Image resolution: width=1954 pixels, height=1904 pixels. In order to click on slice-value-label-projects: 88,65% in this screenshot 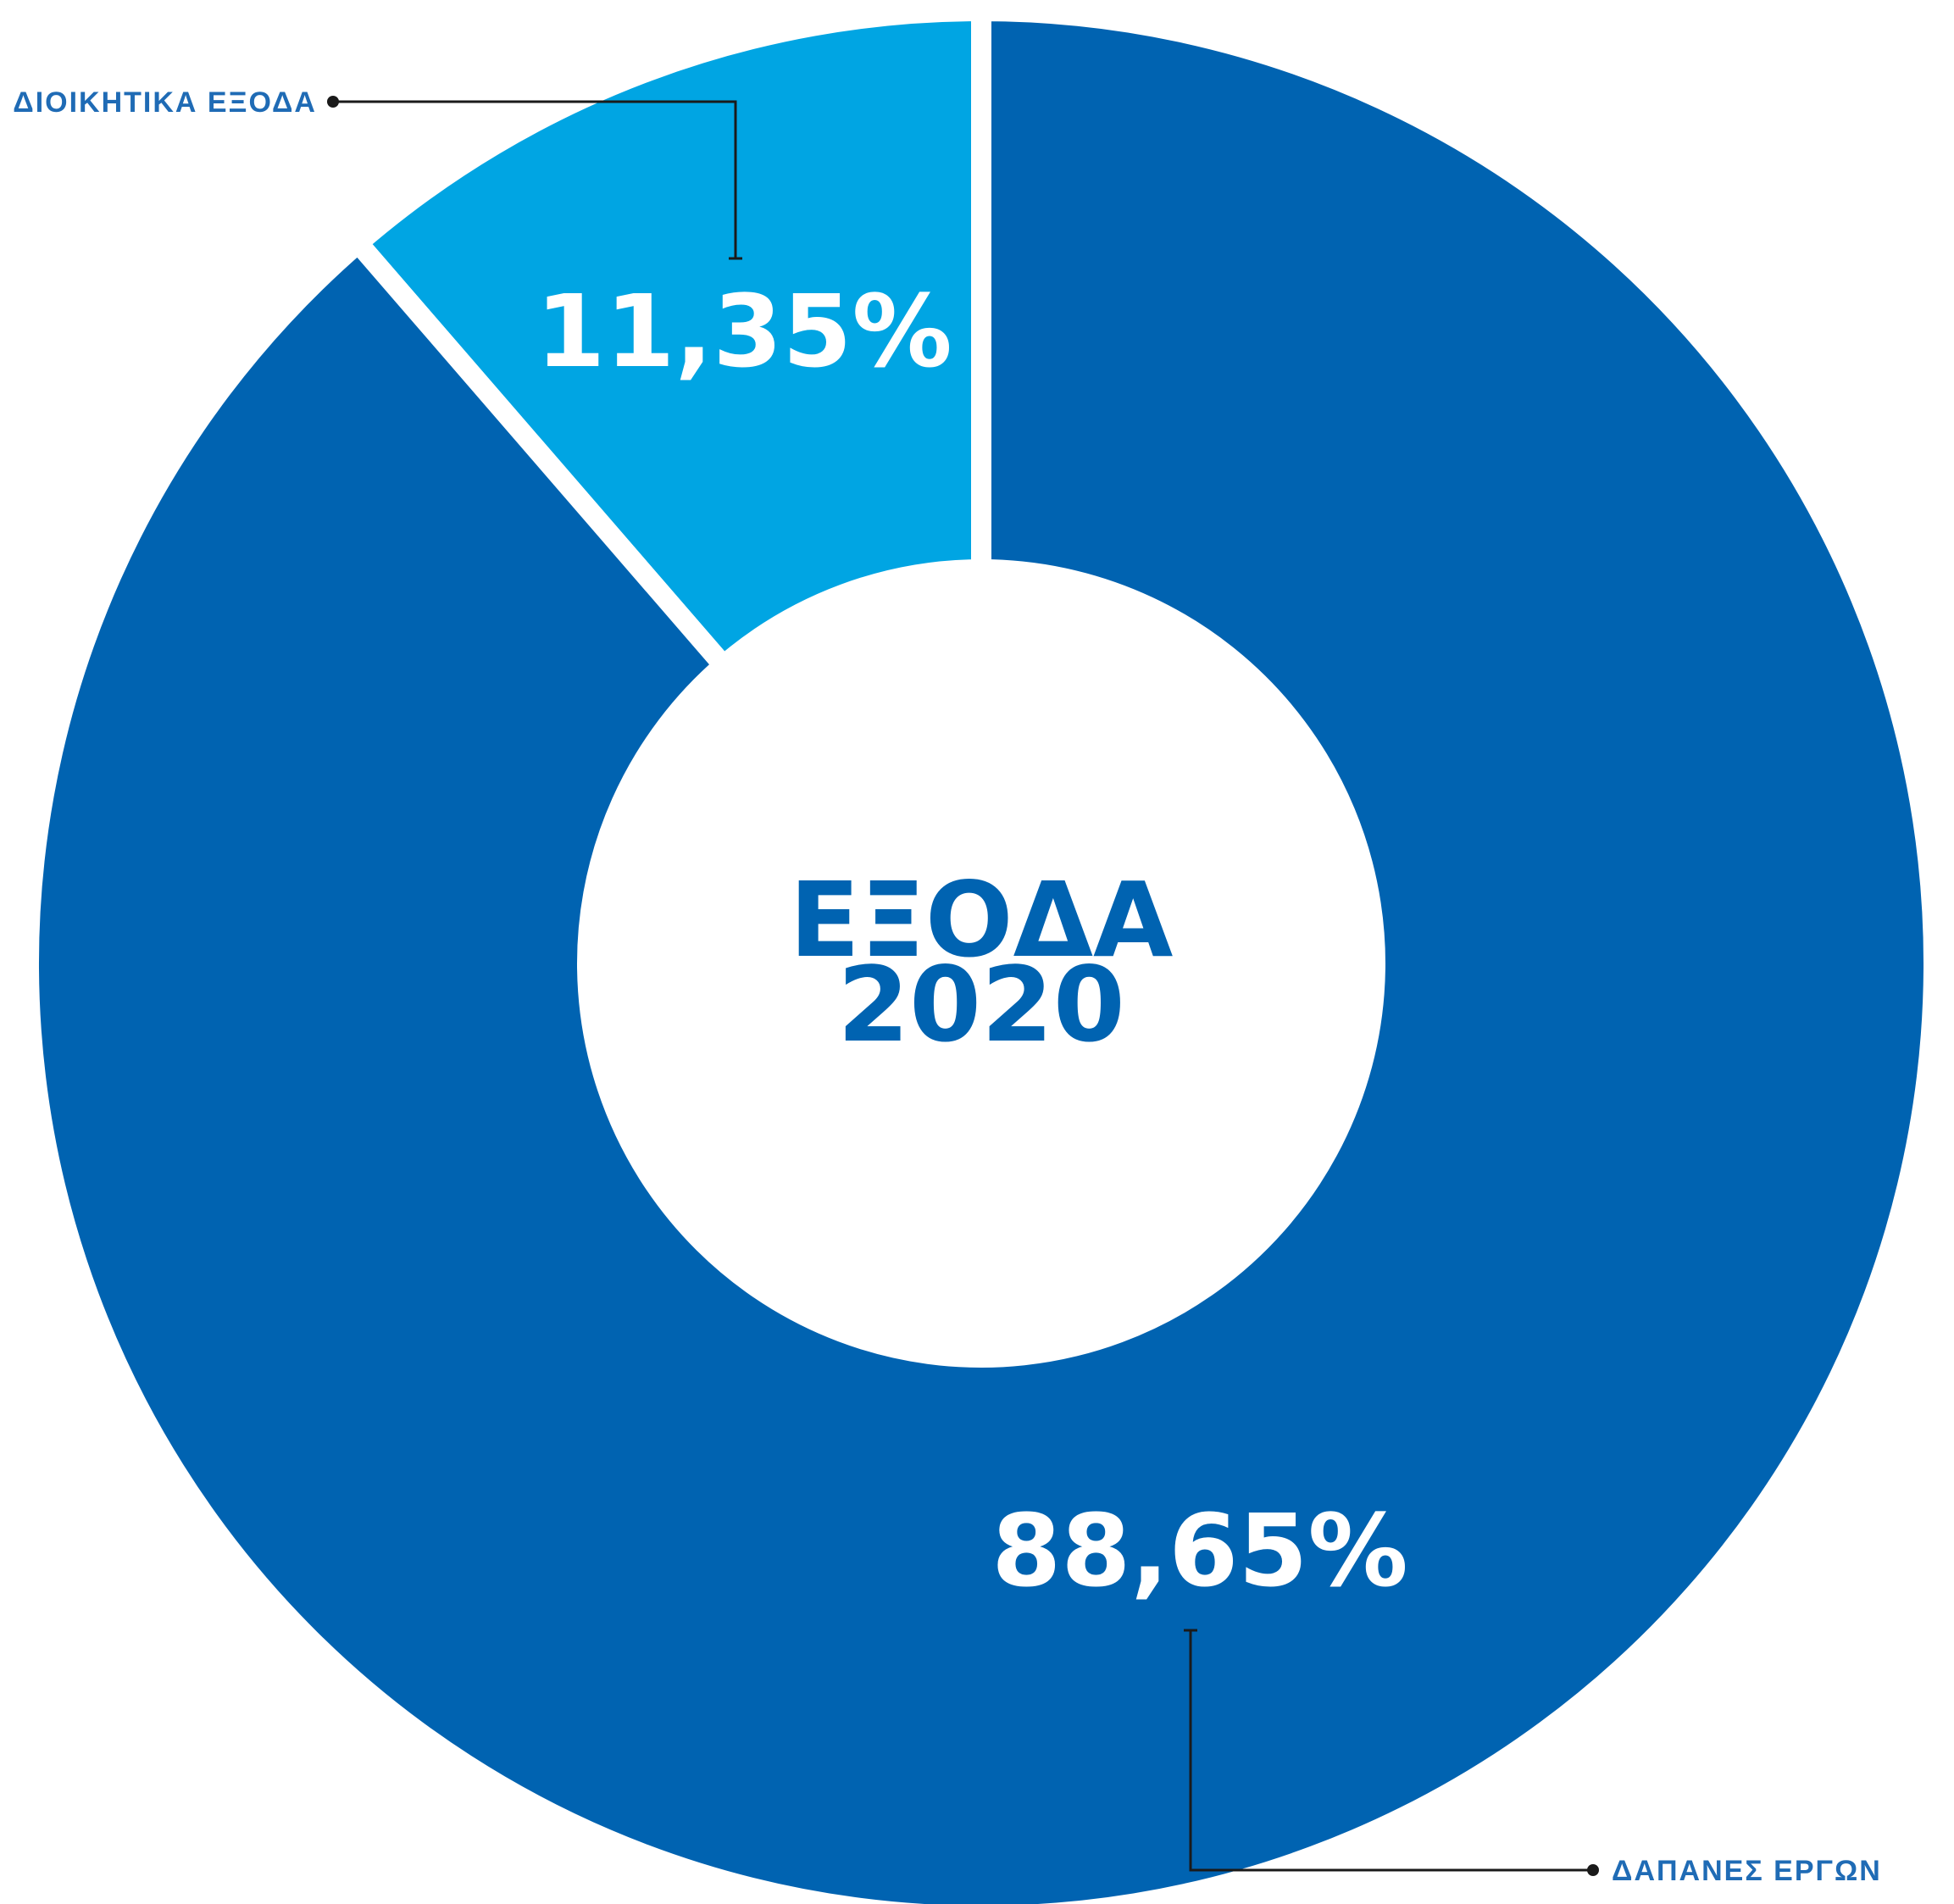, I will do `click(1199, 1550)`.